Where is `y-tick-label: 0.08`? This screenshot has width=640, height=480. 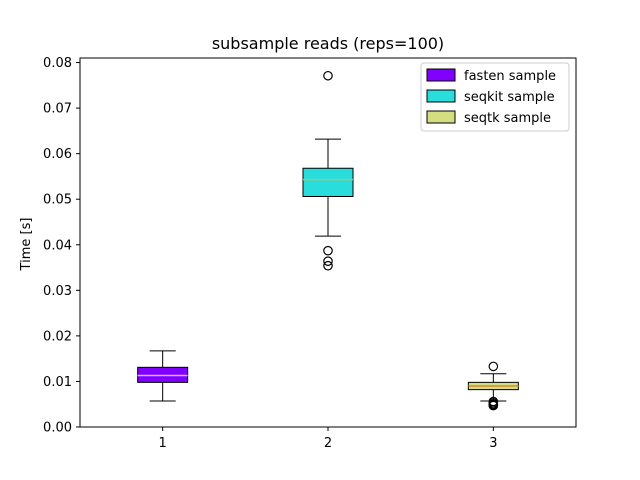
y-tick-label: 0.08 is located at coordinates (57, 63).